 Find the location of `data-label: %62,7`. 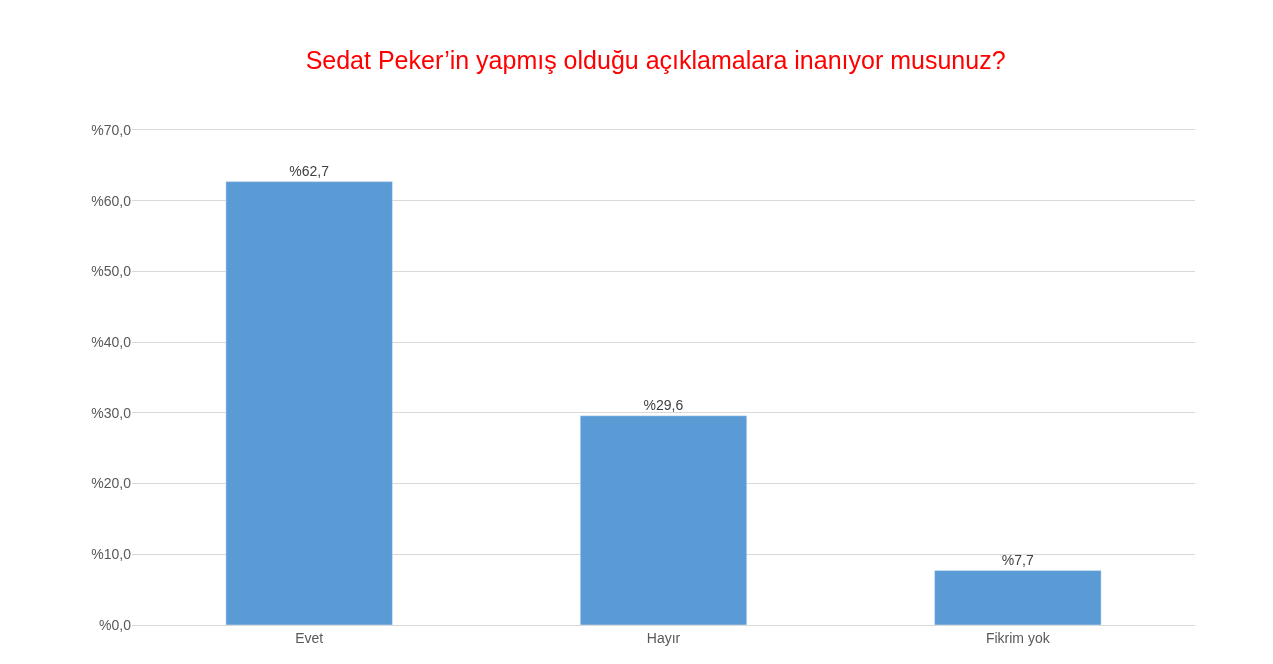

data-label: %62,7 is located at coordinates (309, 170).